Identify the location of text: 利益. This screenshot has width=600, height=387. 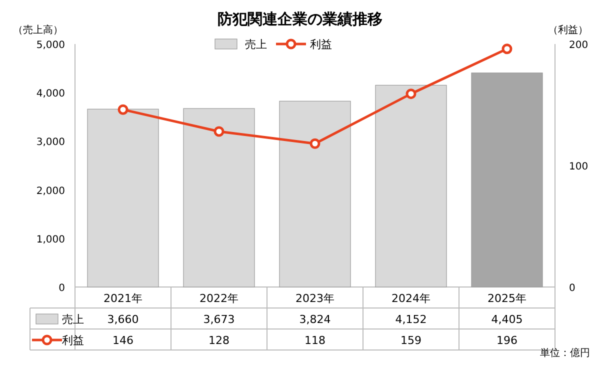
(73, 340).